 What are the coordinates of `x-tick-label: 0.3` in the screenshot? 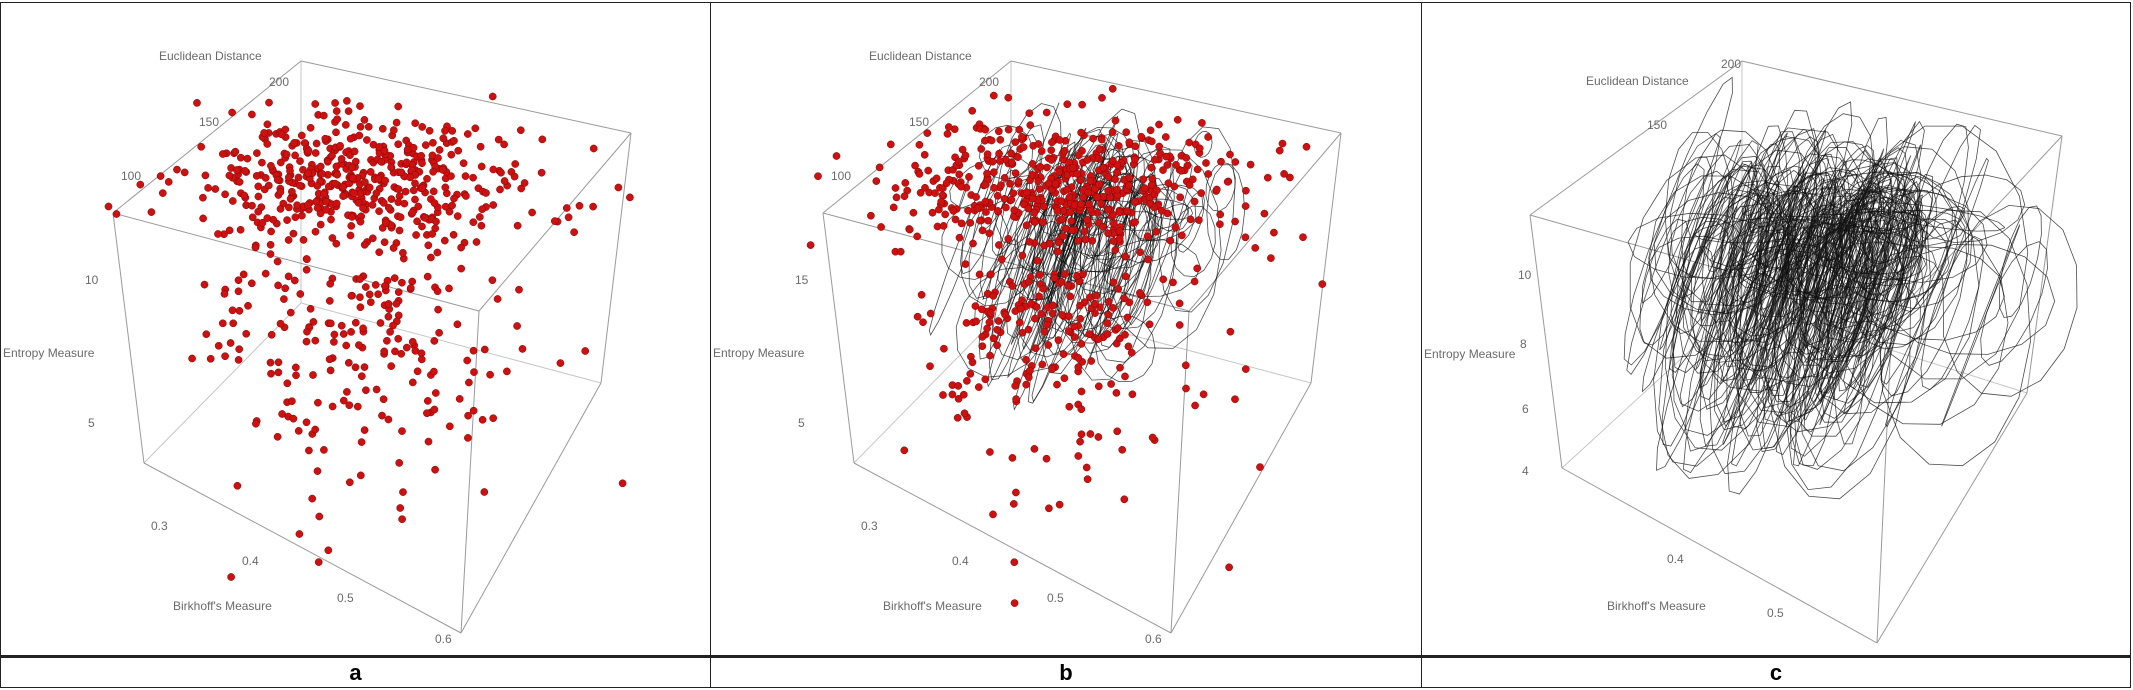 It's located at (869, 526).